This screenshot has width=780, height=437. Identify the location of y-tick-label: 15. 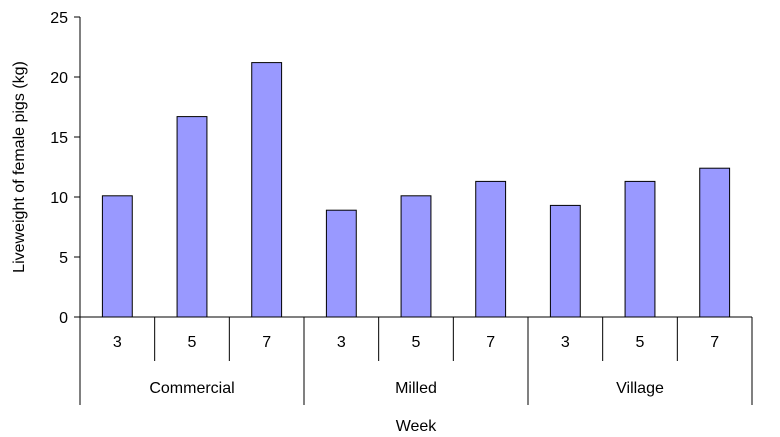
(59, 138).